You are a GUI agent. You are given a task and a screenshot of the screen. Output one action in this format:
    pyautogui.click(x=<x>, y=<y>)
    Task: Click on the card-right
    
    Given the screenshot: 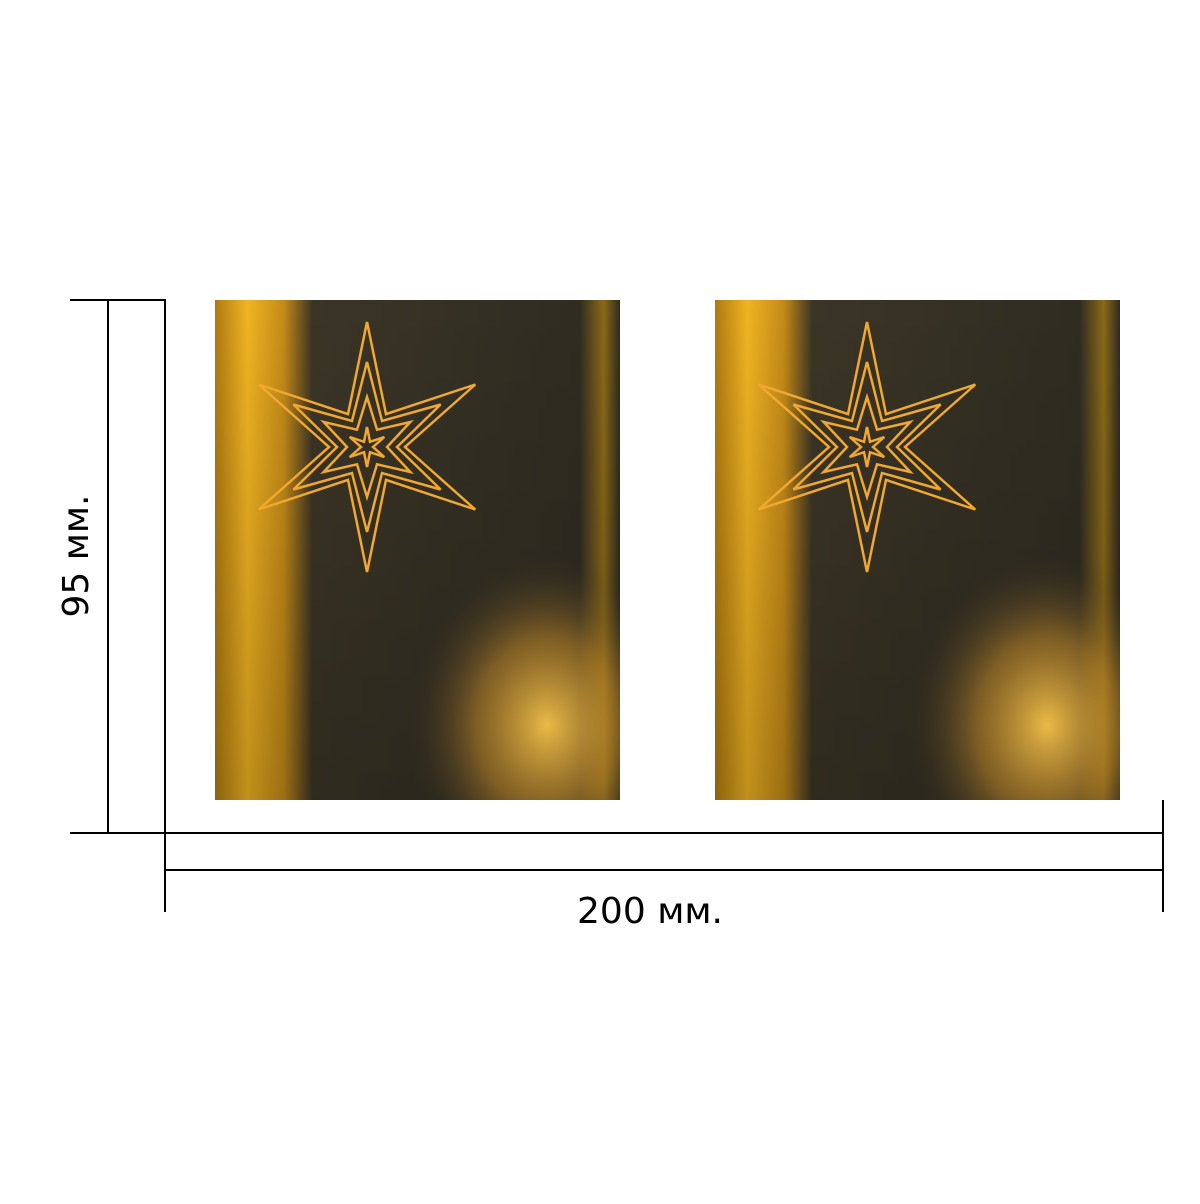 What is the action you would take?
    pyautogui.click(x=917, y=550)
    